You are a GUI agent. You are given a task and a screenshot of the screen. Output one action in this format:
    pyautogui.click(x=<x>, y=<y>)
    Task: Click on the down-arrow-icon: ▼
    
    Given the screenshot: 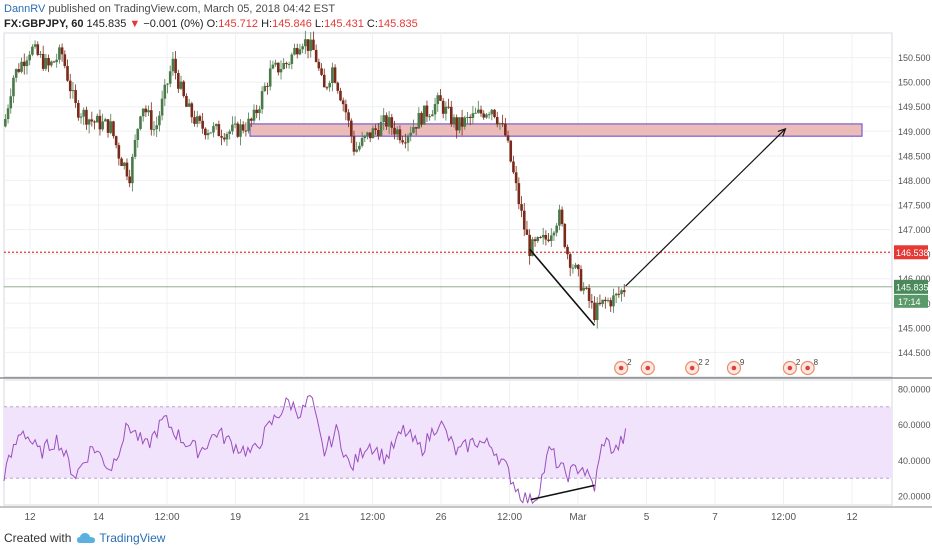 What is the action you would take?
    pyautogui.click(x=135, y=24)
    